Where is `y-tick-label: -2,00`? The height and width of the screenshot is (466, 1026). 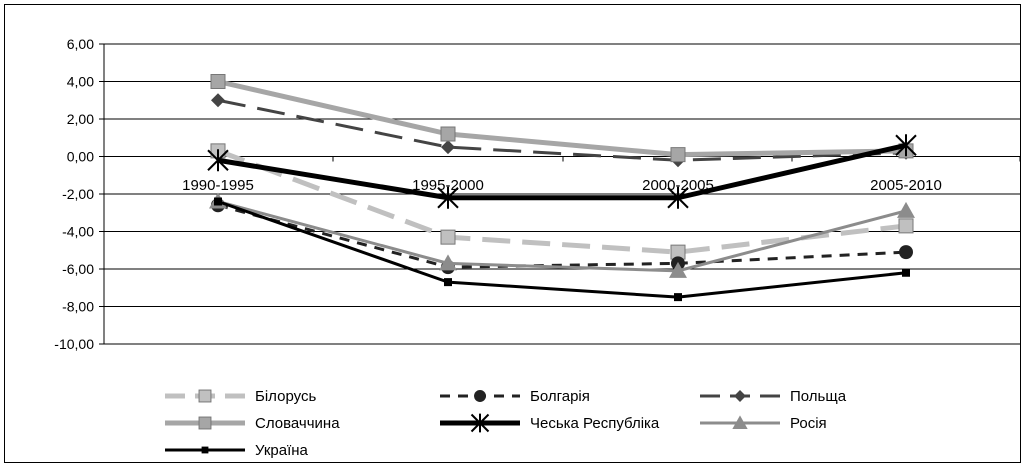
y-tick-label: -2,00 is located at coordinates (78, 194).